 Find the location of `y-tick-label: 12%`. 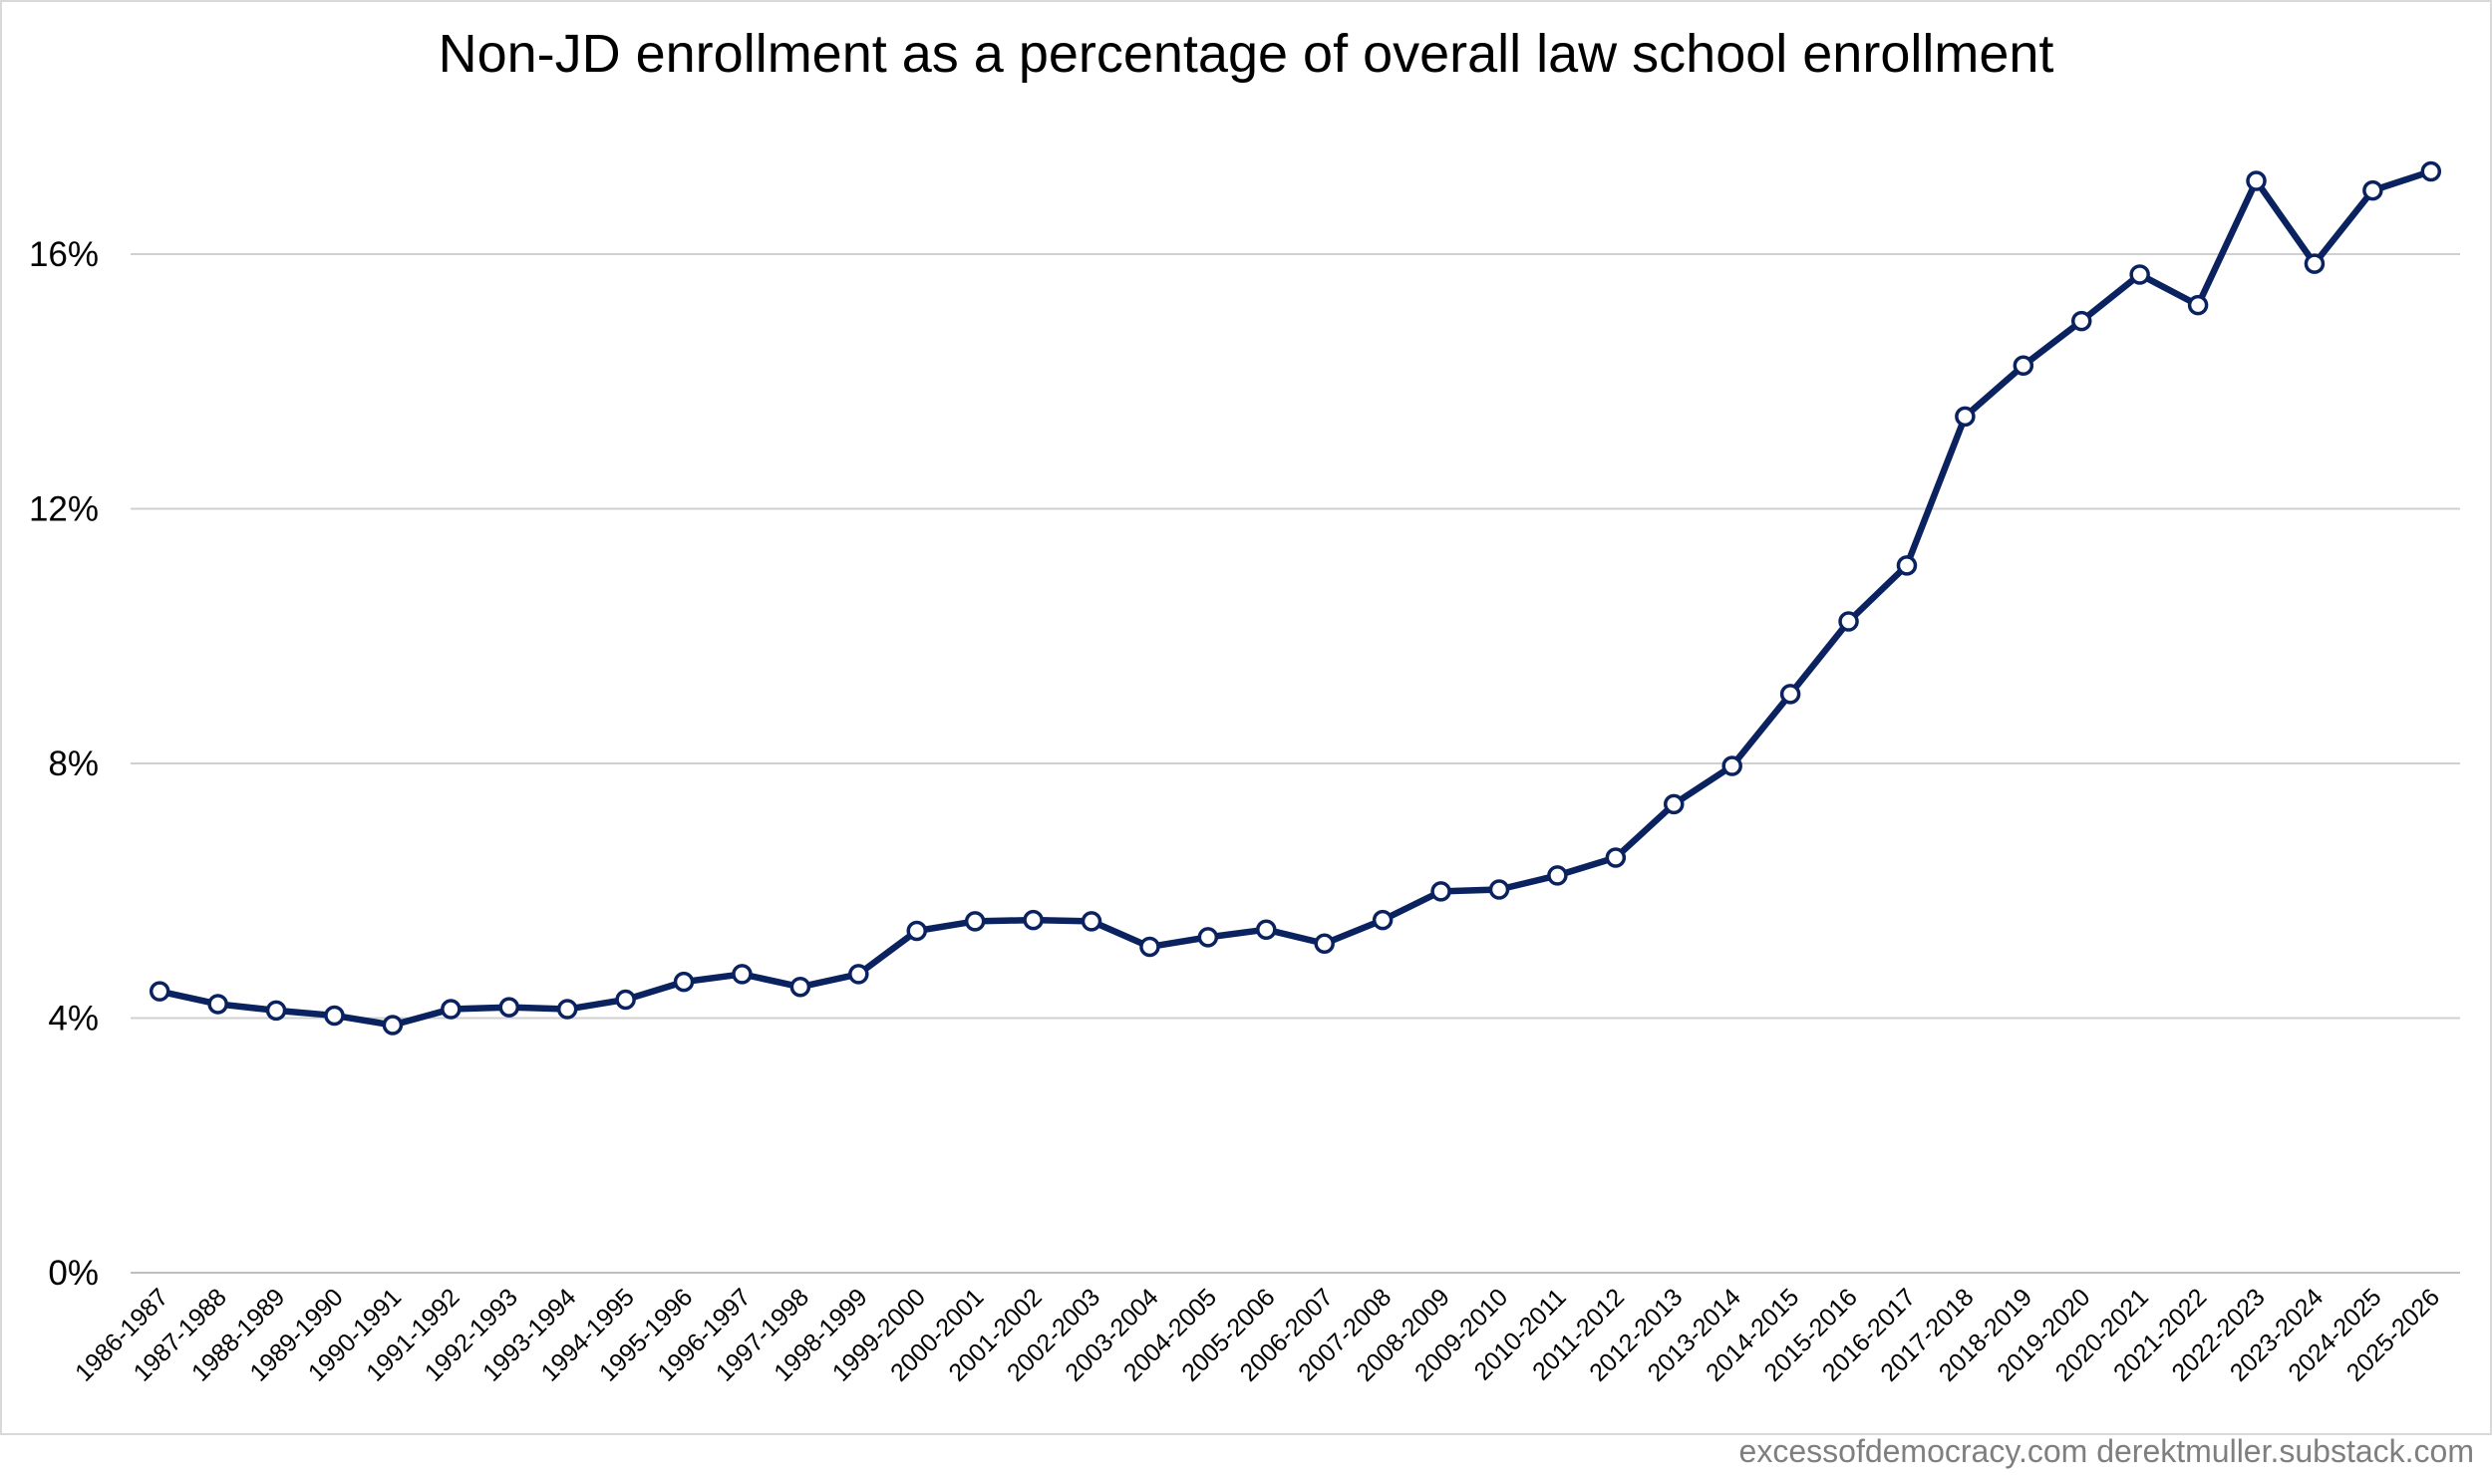

y-tick-label: 12% is located at coordinates (64, 509).